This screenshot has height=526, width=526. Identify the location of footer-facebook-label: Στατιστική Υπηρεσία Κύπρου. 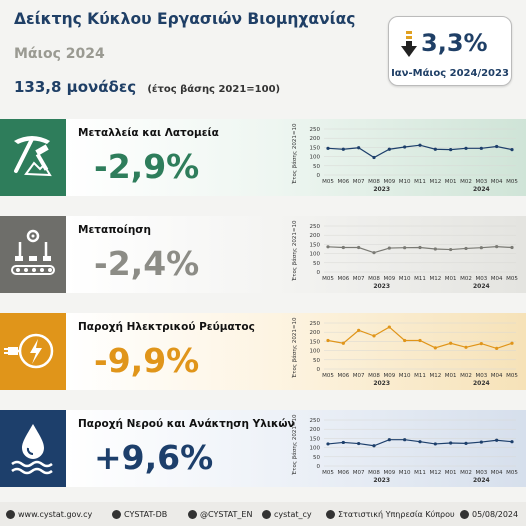
(396, 514).